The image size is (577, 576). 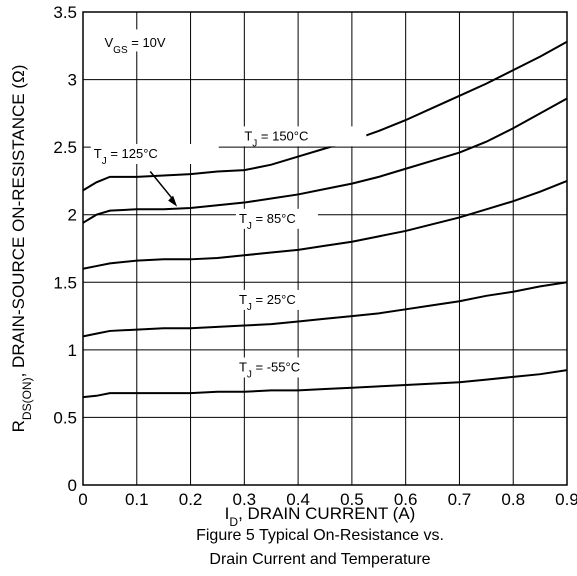 I want to click on y-axis-label: RDS(ON), DRAIN-SOURCE ON-RESISTANCE (Ω), so click(x=21, y=249).